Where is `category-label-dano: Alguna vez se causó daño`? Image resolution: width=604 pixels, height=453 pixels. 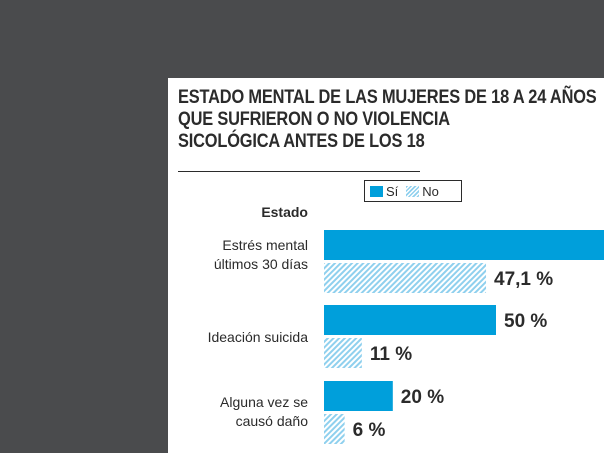
category-label-dano: Alguna vez se causó daño is located at coordinates (264, 411).